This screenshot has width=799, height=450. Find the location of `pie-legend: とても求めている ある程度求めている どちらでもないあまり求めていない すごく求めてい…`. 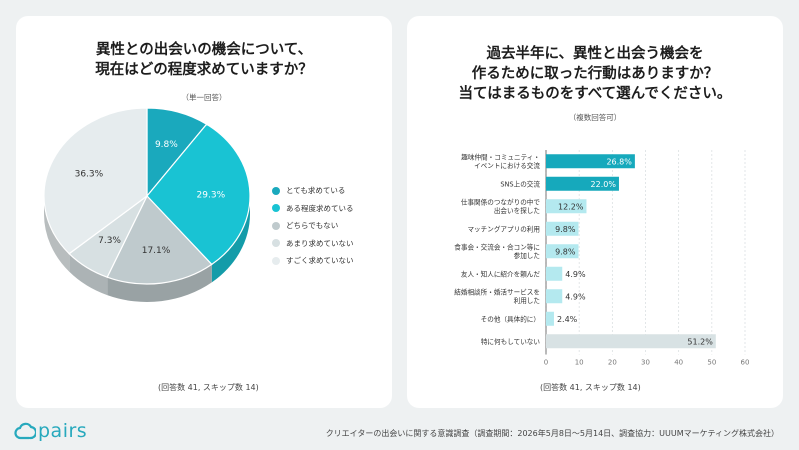

pie-legend: とても求めている ある程度求めている どちらでもないあまり求めていない すごく求めてい… is located at coordinates (313, 226).